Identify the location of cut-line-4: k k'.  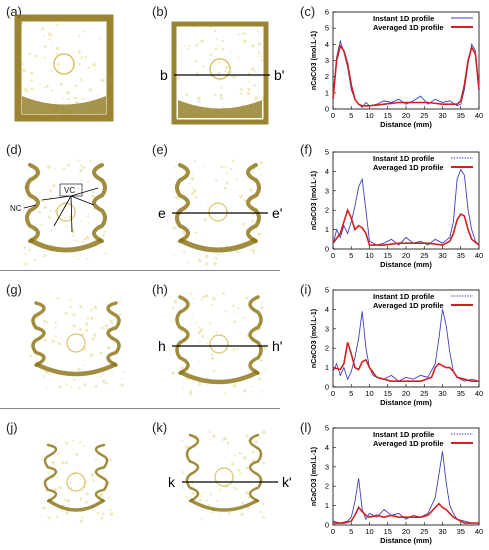
(230, 482).